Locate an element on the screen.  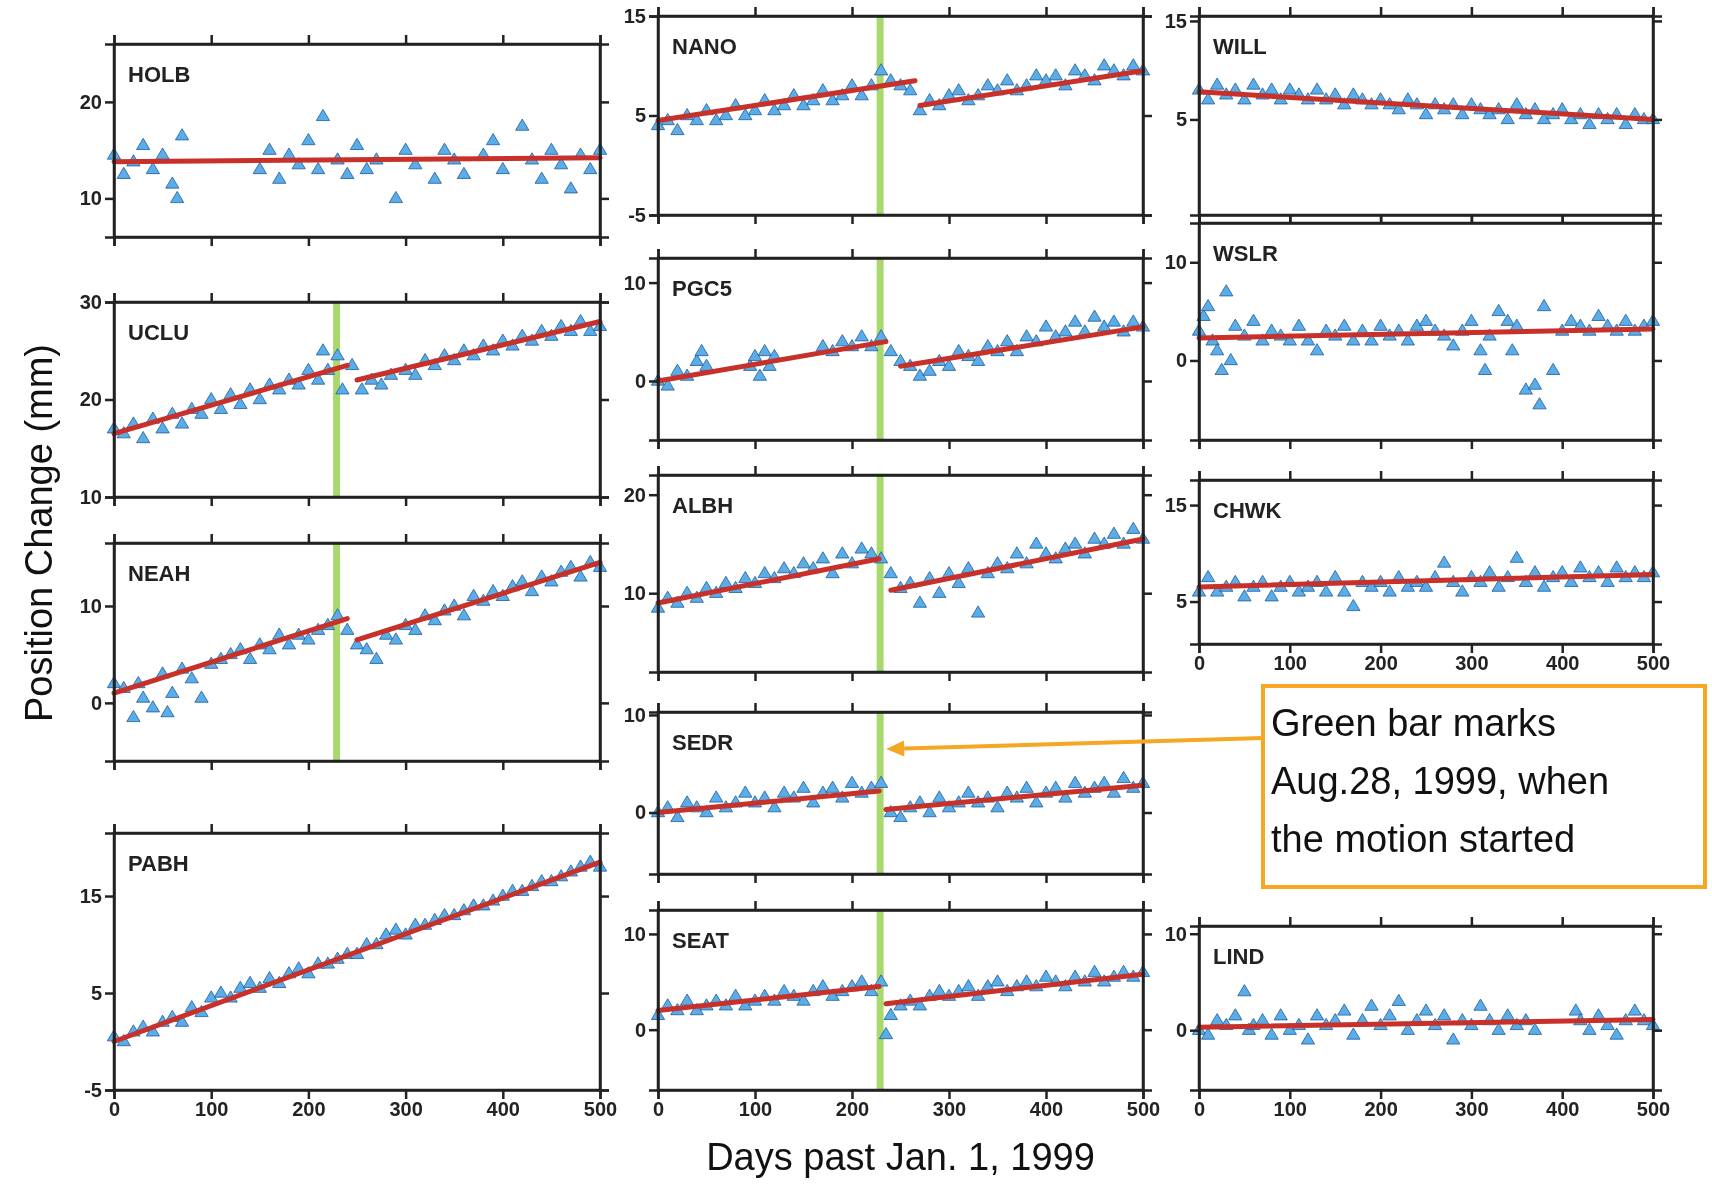
text: NANO is located at coordinates (704, 46).